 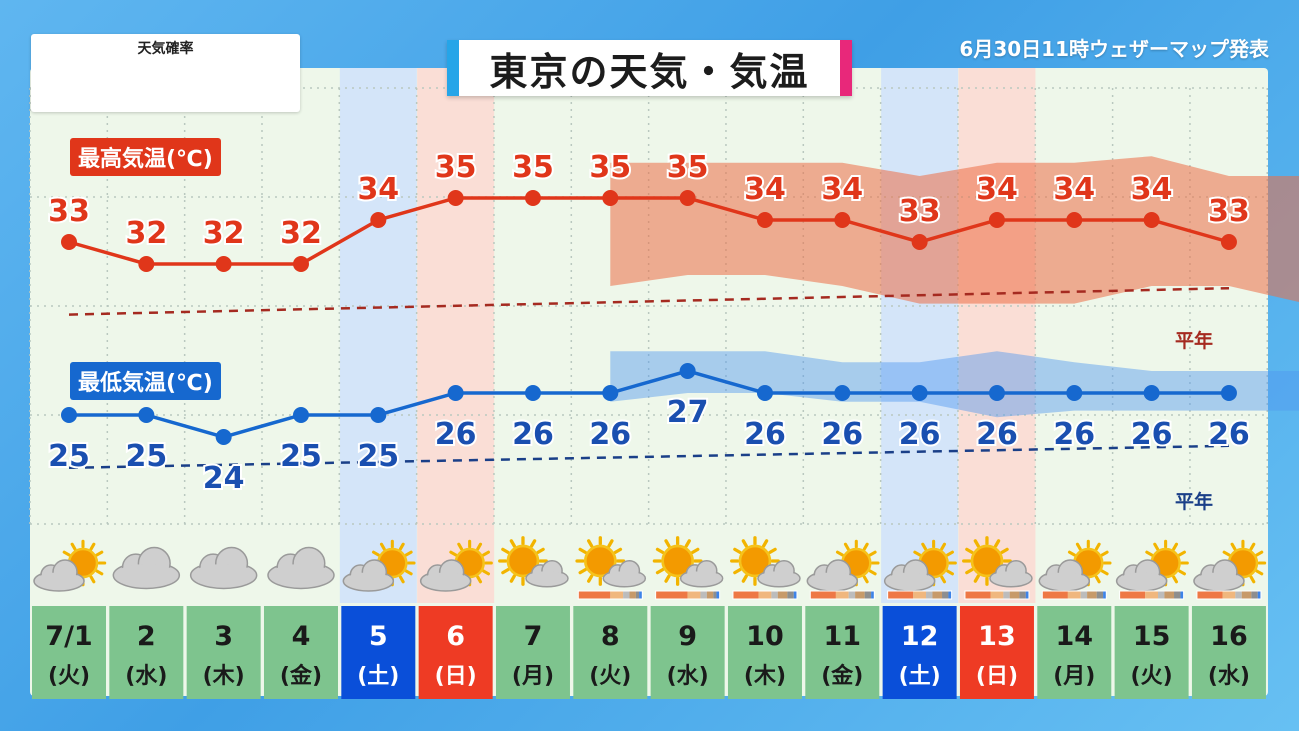 What do you see at coordinates (146, 456) in the screenshot?
I see `min-temp-value: 25` at bounding box center [146, 456].